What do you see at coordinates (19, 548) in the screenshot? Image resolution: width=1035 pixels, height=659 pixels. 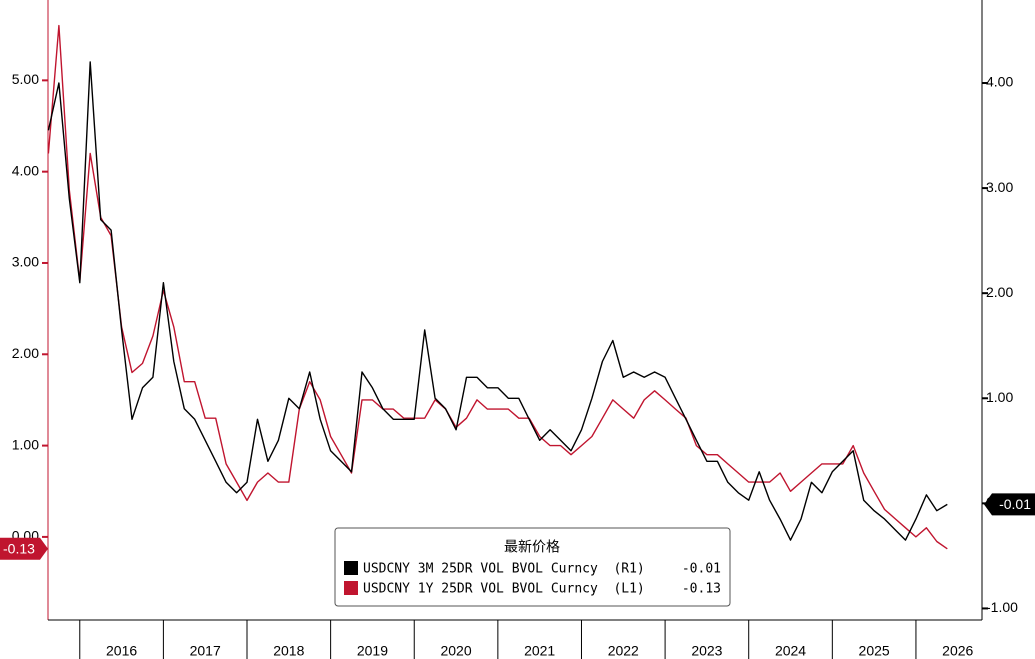 I see `last-value-label: -0.13` at bounding box center [19, 548].